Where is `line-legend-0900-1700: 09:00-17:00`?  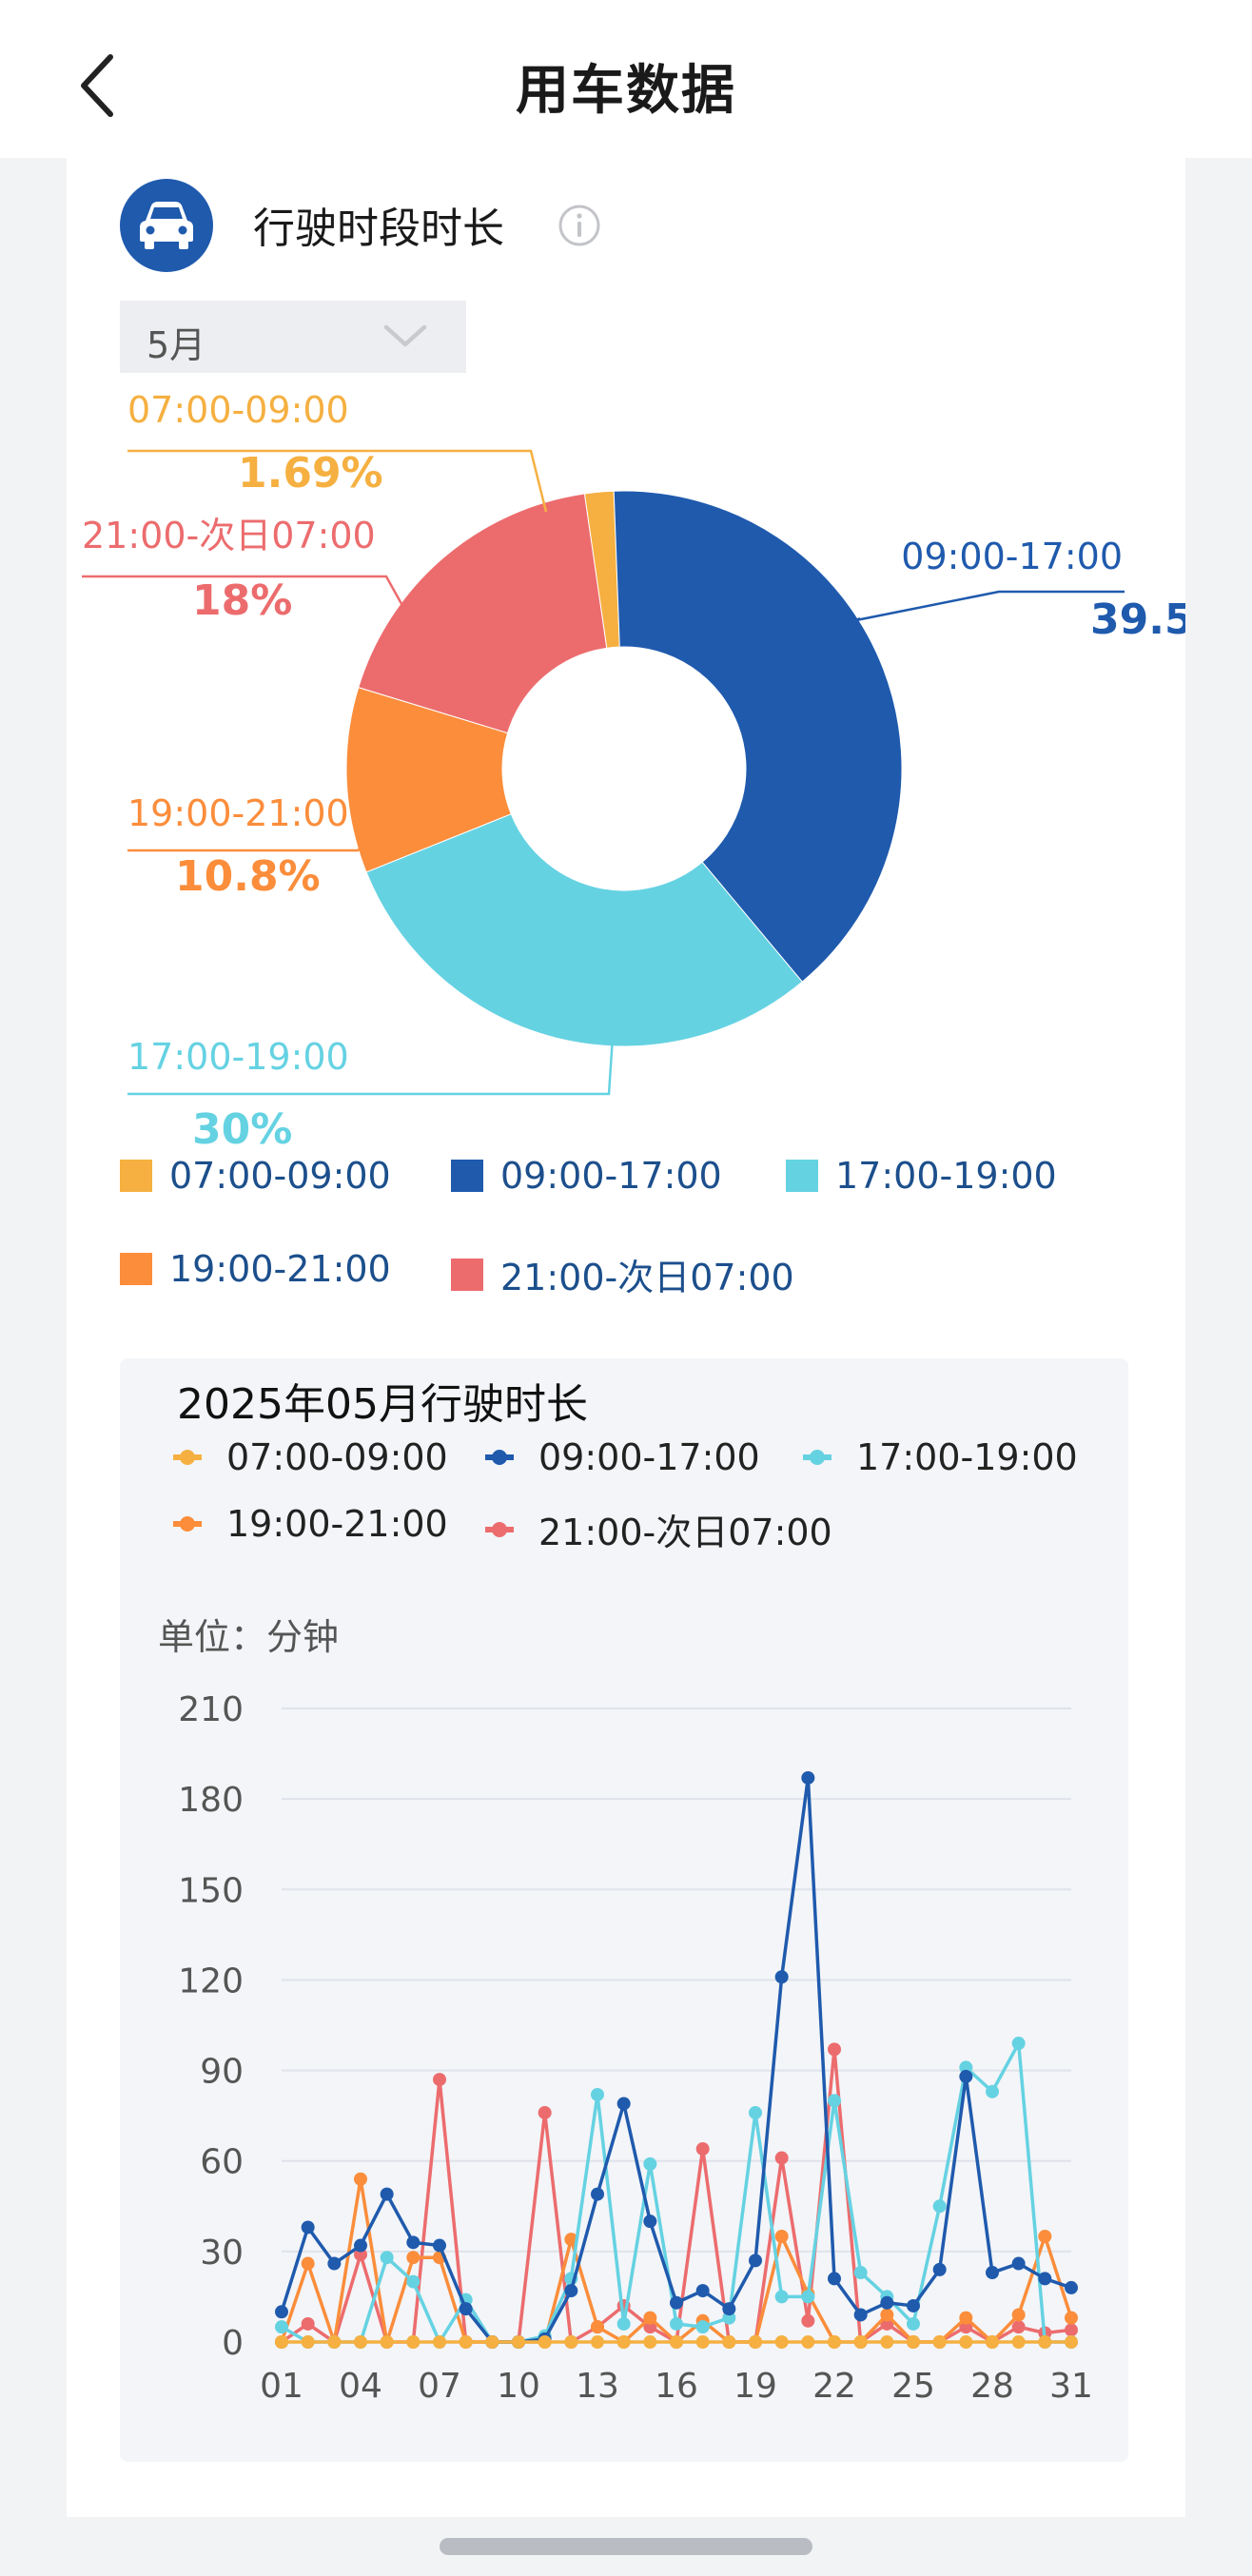
line-legend-0900-1700: 09:00-17:00 is located at coordinates (622, 1457).